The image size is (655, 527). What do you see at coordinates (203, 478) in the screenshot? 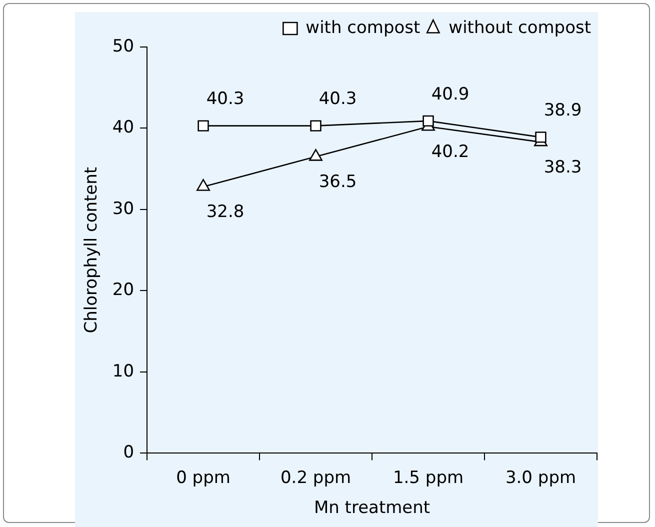
I see `x-tick-label: 0 ppm` at bounding box center [203, 478].